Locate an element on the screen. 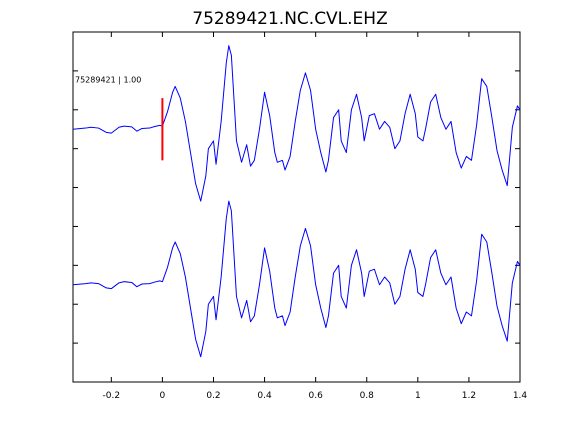  trace-annotations: 75289421 | 1.00 is located at coordinates (108, 80).